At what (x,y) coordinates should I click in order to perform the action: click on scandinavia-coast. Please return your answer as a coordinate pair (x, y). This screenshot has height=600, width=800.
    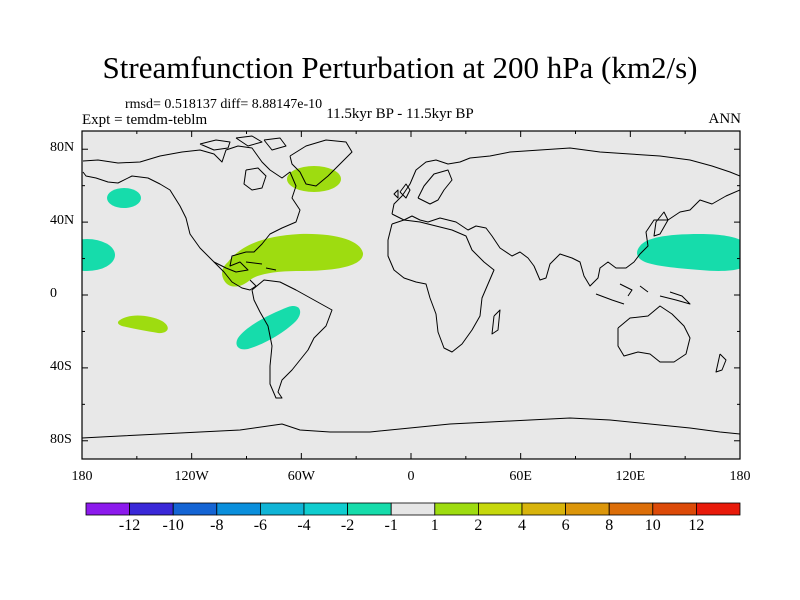
    Looking at the image, I should click on (435, 187).